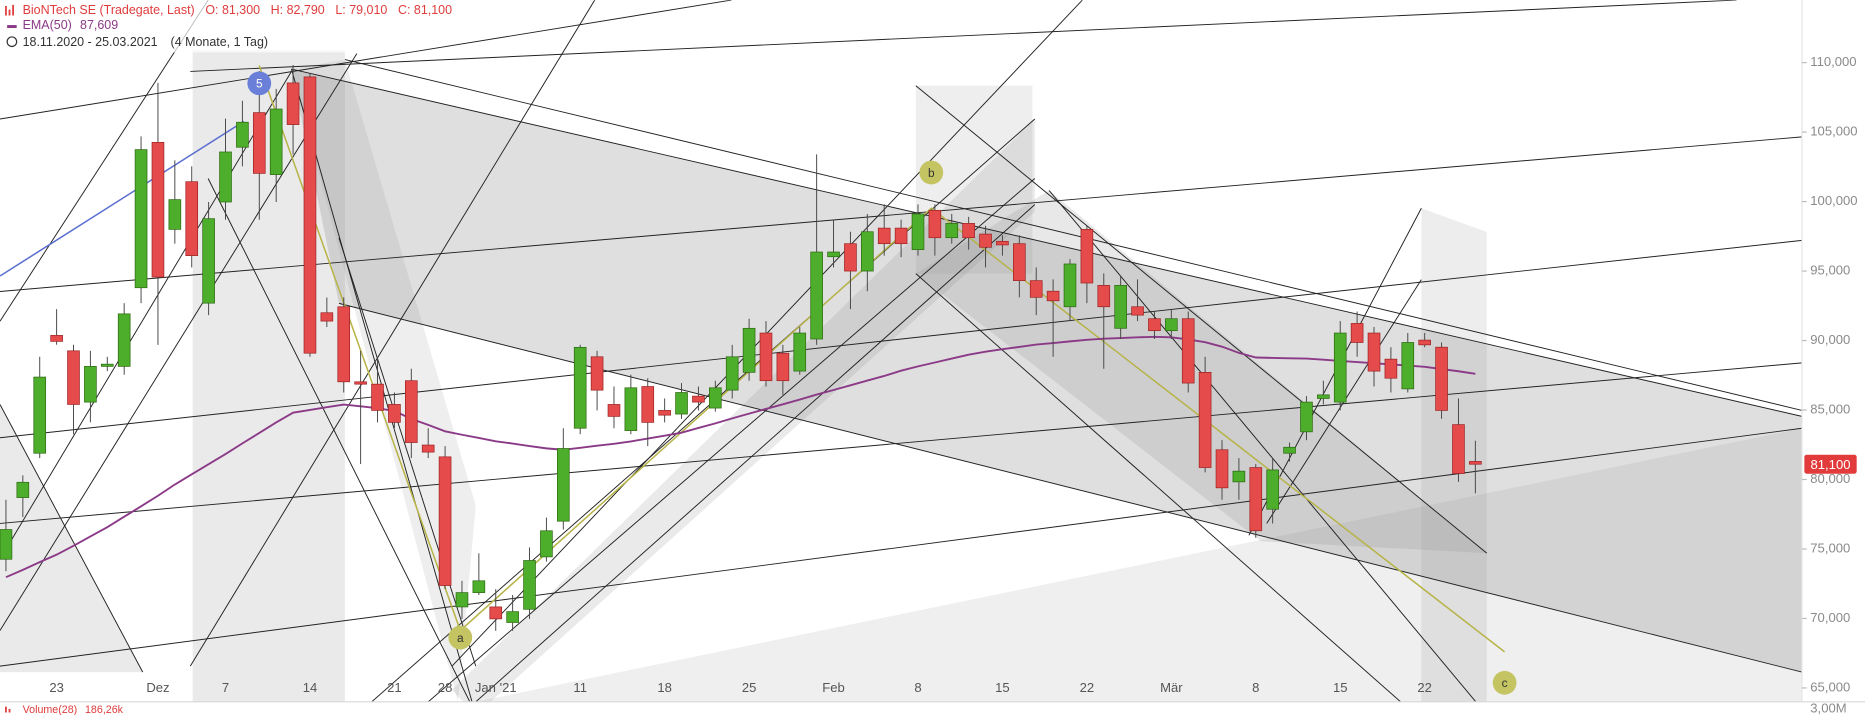 The height and width of the screenshot is (715, 1865). I want to click on x-tick-label: 18, so click(664, 687).